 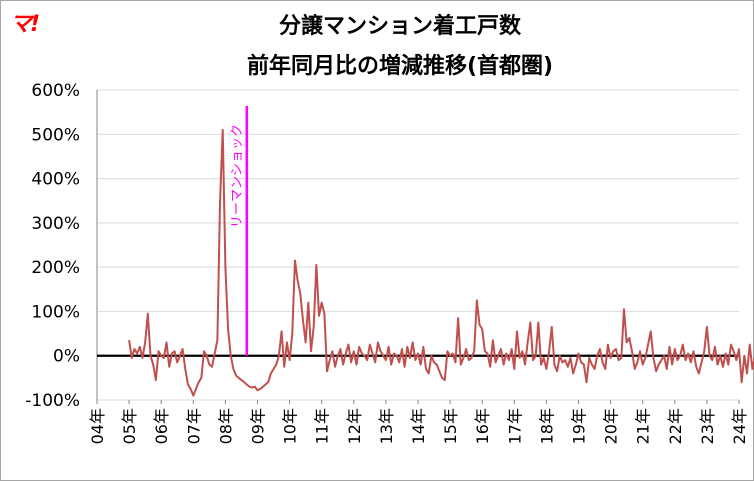 I want to click on x-tick-label: 05年, so click(x=129, y=426).